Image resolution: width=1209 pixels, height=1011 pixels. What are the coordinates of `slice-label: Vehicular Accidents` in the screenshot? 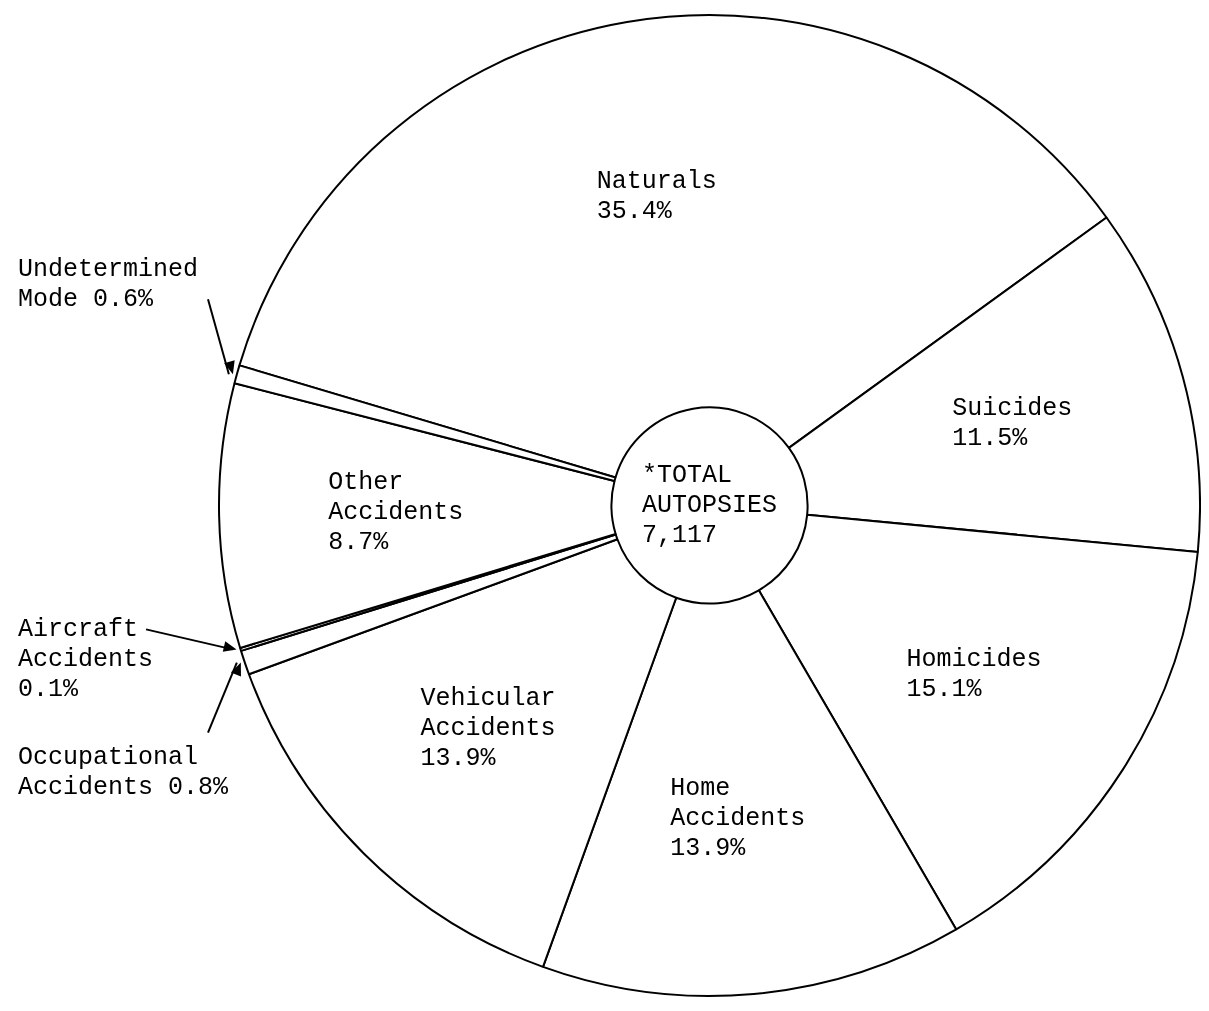 It's located at (488, 713).